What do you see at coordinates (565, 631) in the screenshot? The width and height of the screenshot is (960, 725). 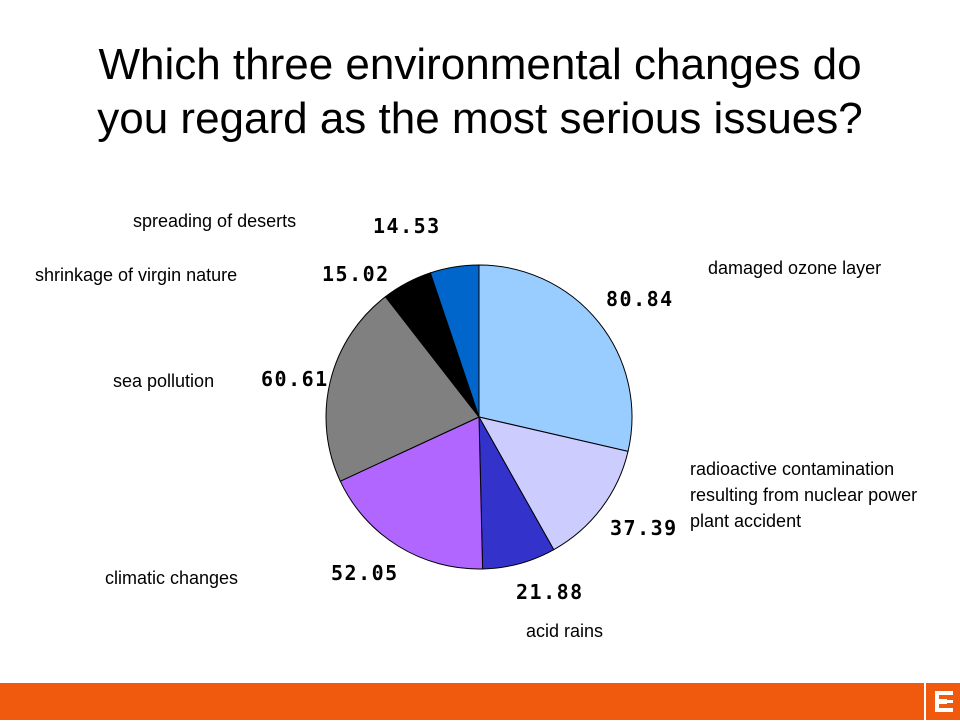 I see `label-acid-rains: acid rains` at bounding box center [565, 631].